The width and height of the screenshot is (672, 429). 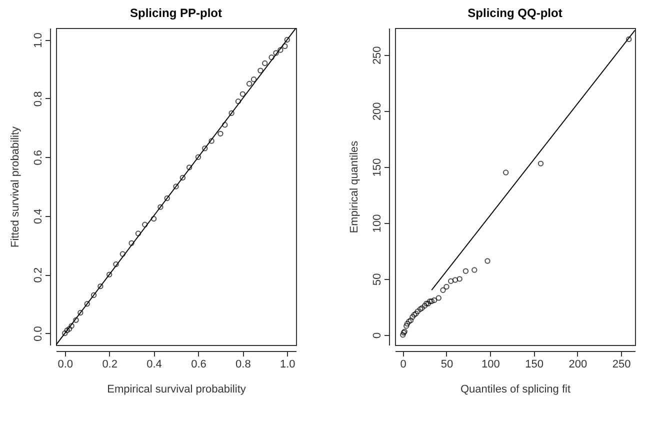 I want to click on x-tick-label: 250, so click(x=621, y=364).